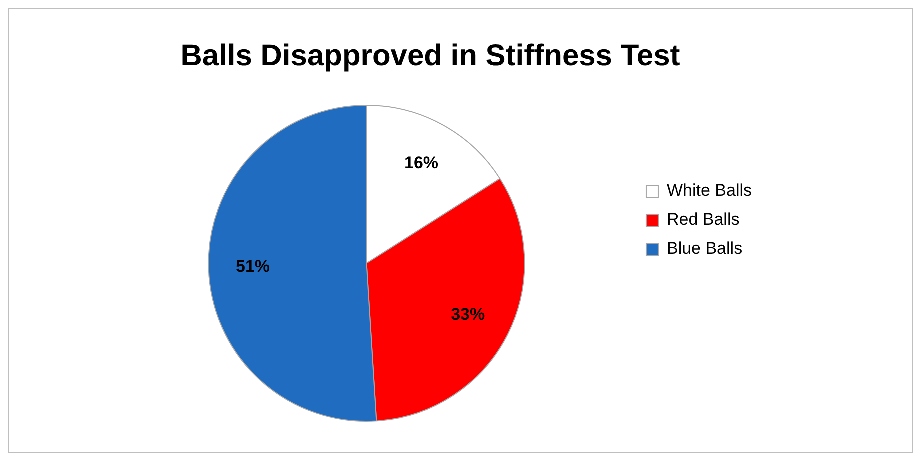  Describe the element at coordinates (253, 266) in the screenshot. I see `data-label: 51%` at that location.